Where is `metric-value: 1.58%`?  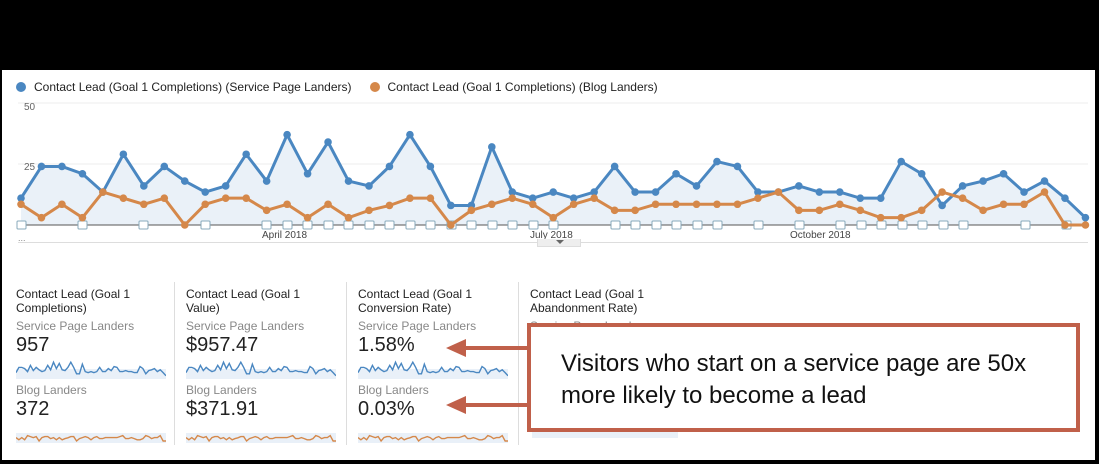
metric-value: 1.58% is located at coordinates (386, 345).